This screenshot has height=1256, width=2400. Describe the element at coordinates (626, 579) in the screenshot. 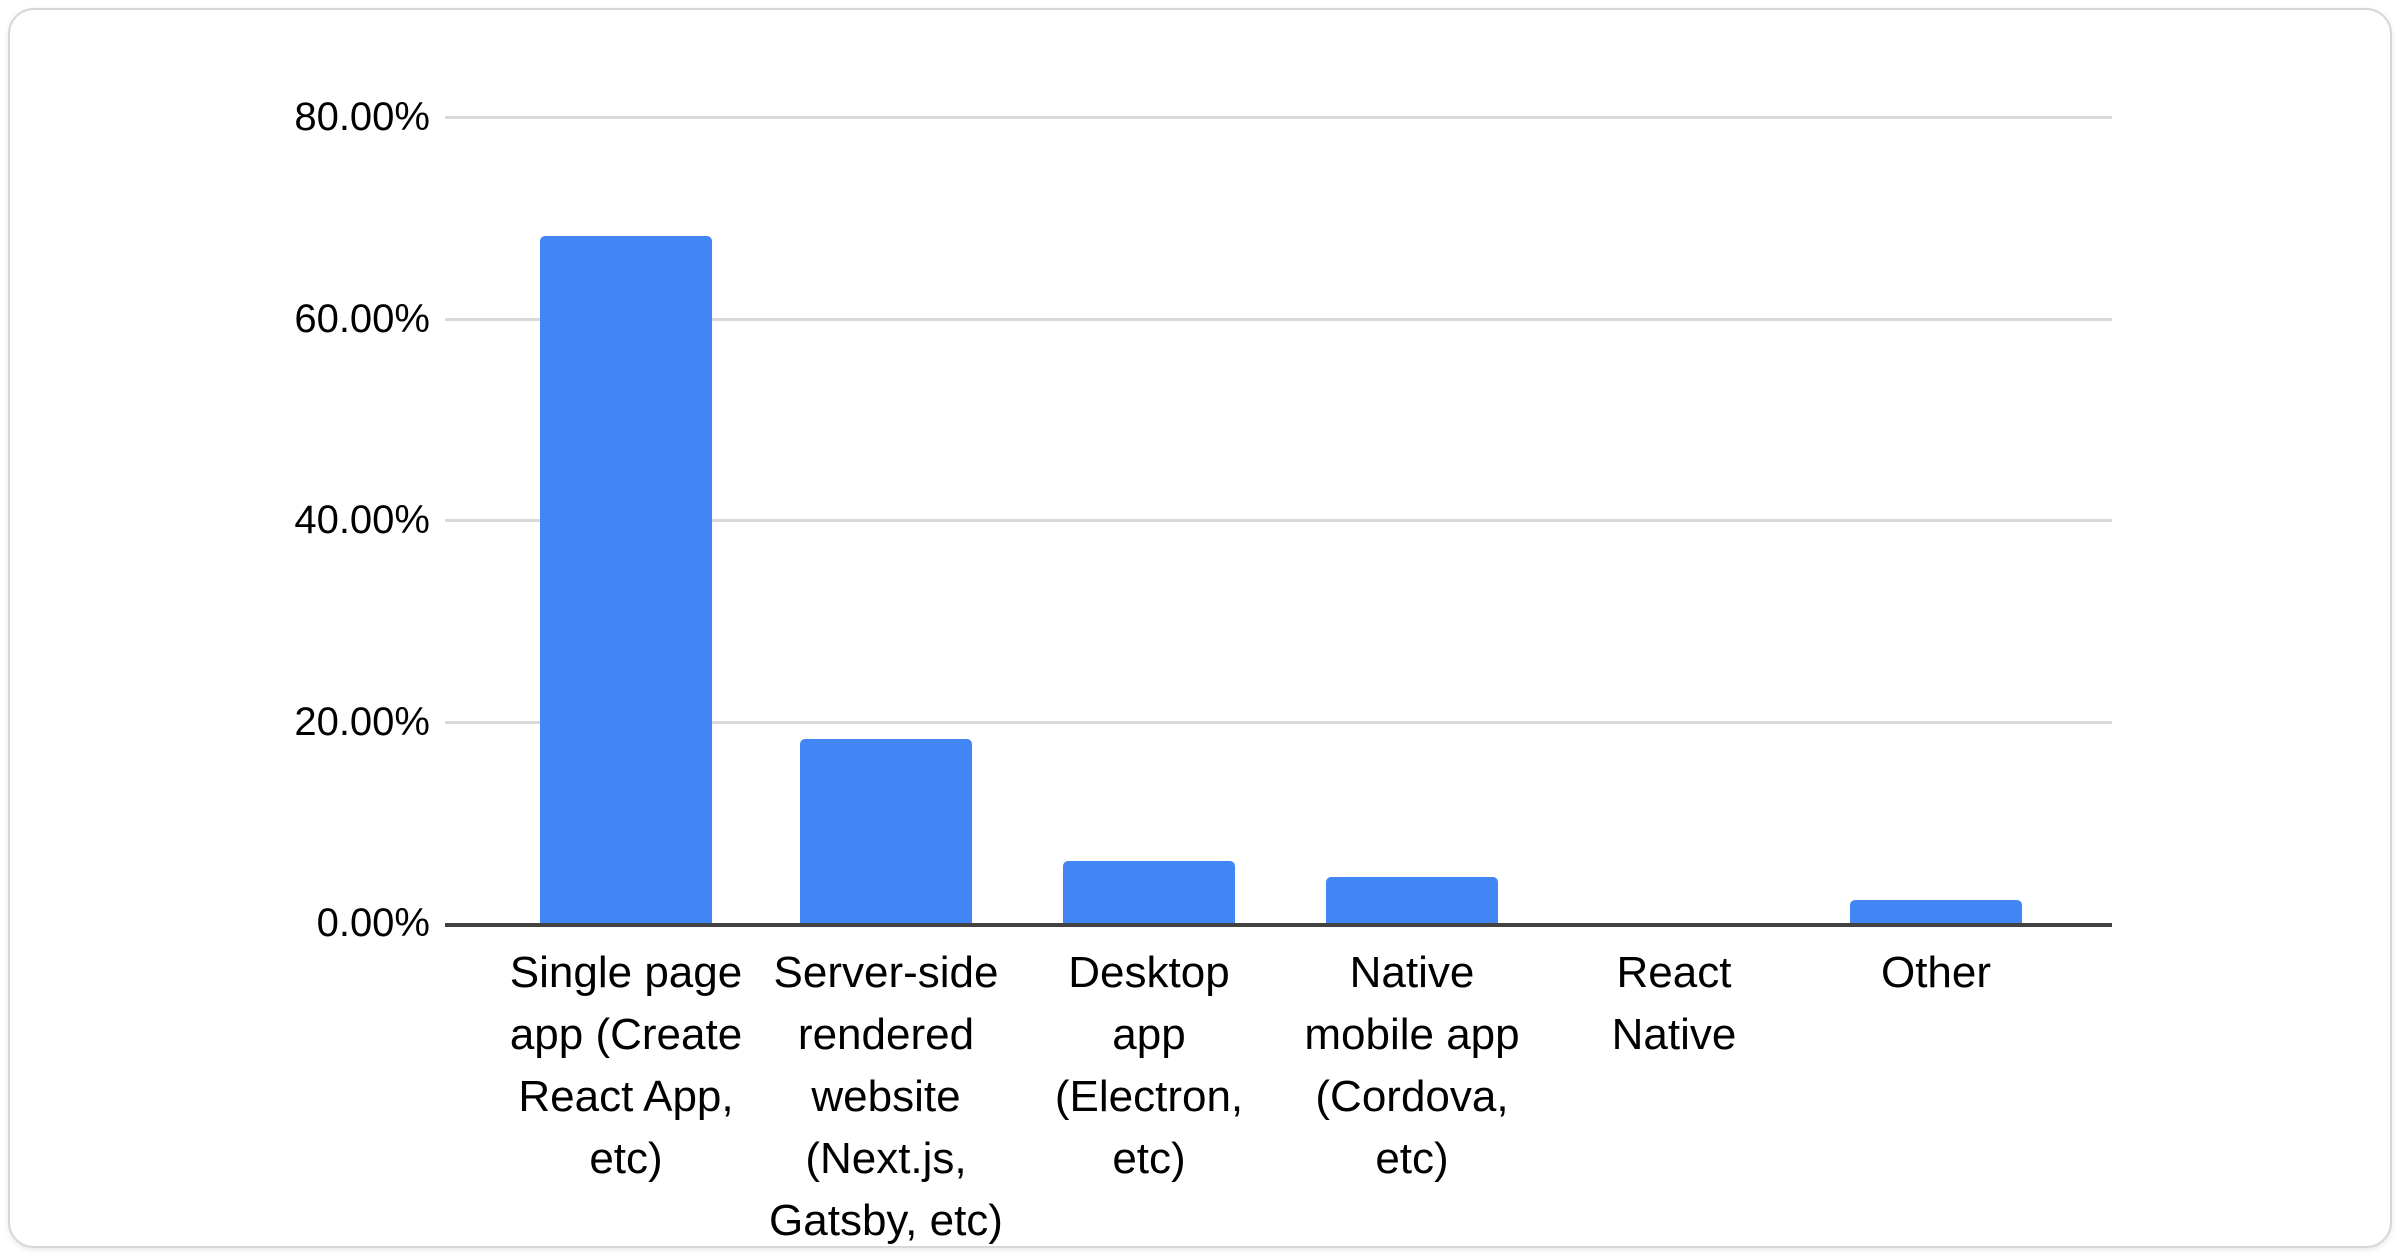

I see `bar-single-page` at that location.